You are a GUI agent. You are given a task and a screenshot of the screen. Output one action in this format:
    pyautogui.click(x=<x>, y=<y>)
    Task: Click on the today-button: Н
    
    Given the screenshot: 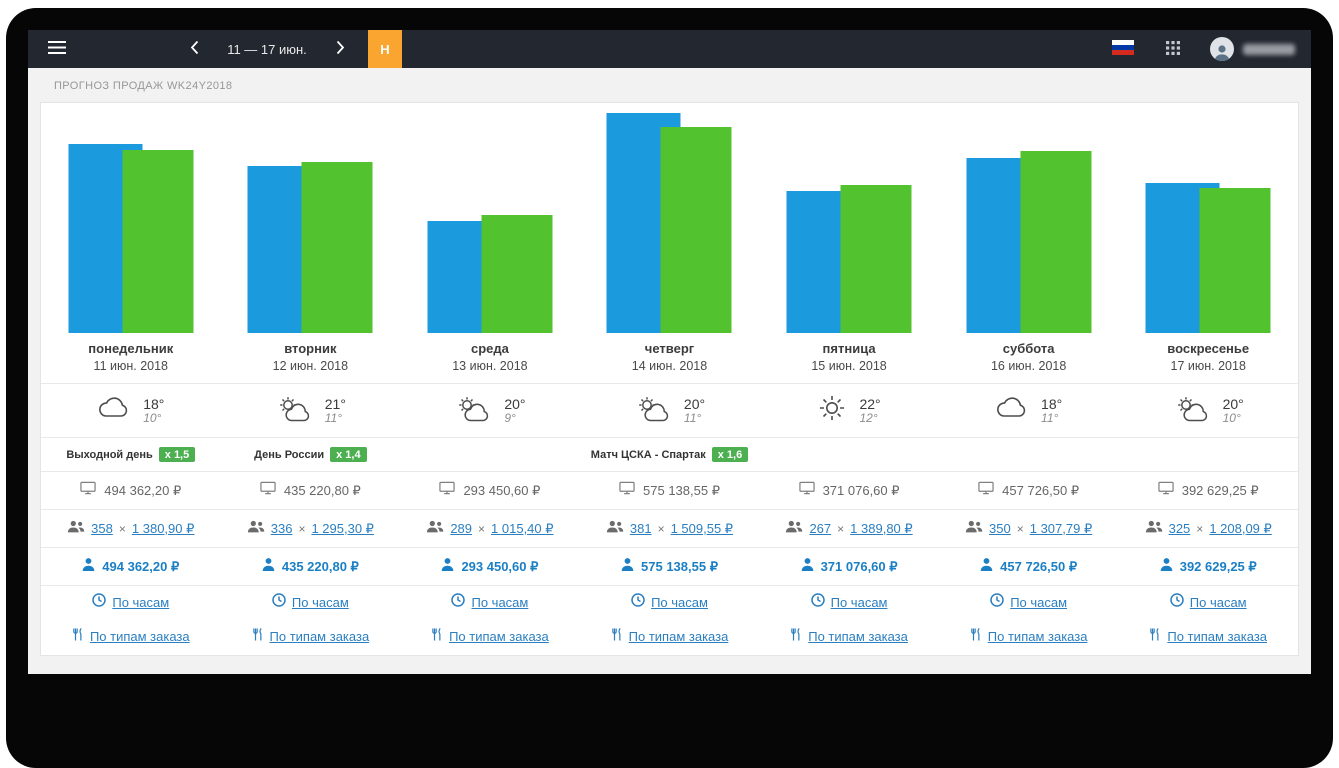 What is the action you would take?
    pyautogui.click(x=385, y=49)
    